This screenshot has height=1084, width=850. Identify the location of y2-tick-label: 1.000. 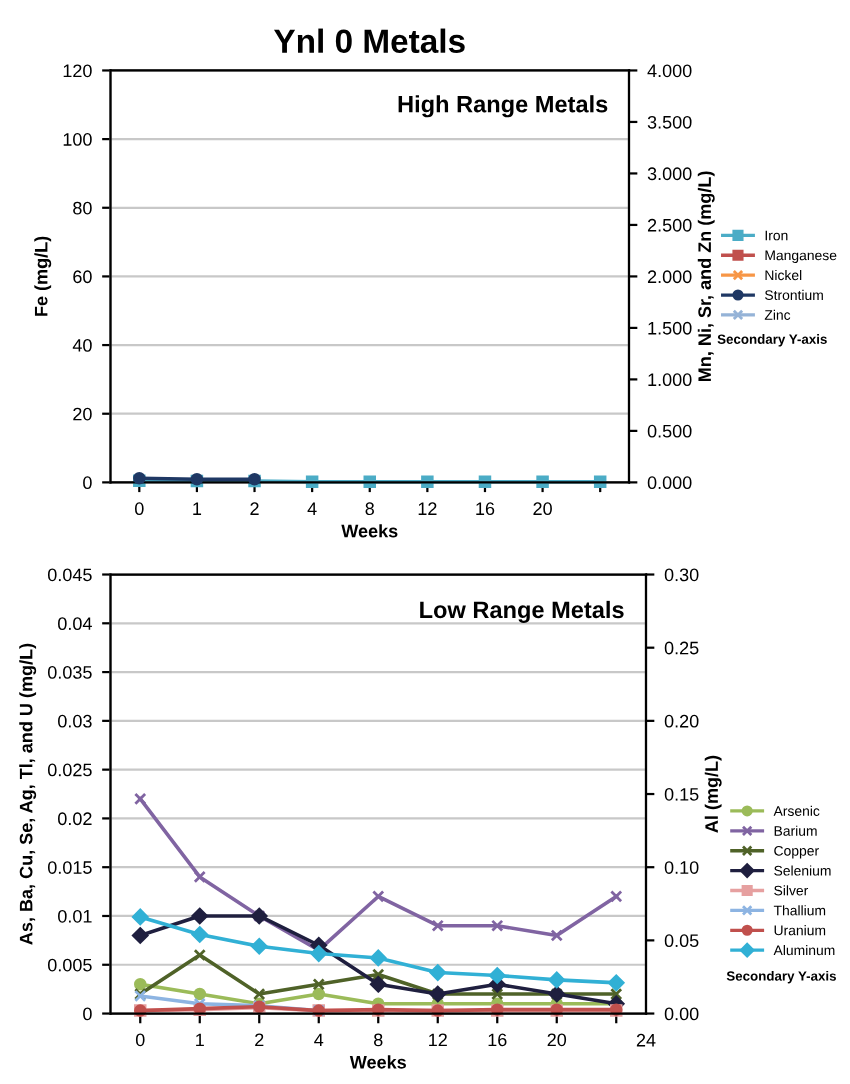
(670, 380).